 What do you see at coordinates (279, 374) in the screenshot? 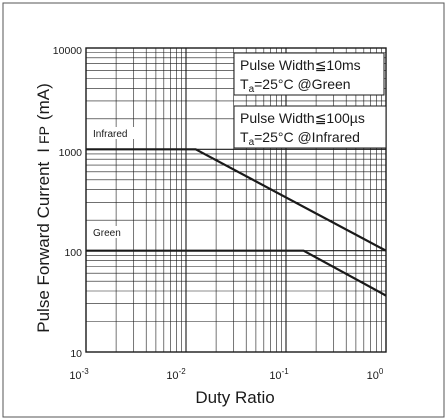
I see `x-tick-1e-1: 10⁻¹` at bounding box center [279, 374].